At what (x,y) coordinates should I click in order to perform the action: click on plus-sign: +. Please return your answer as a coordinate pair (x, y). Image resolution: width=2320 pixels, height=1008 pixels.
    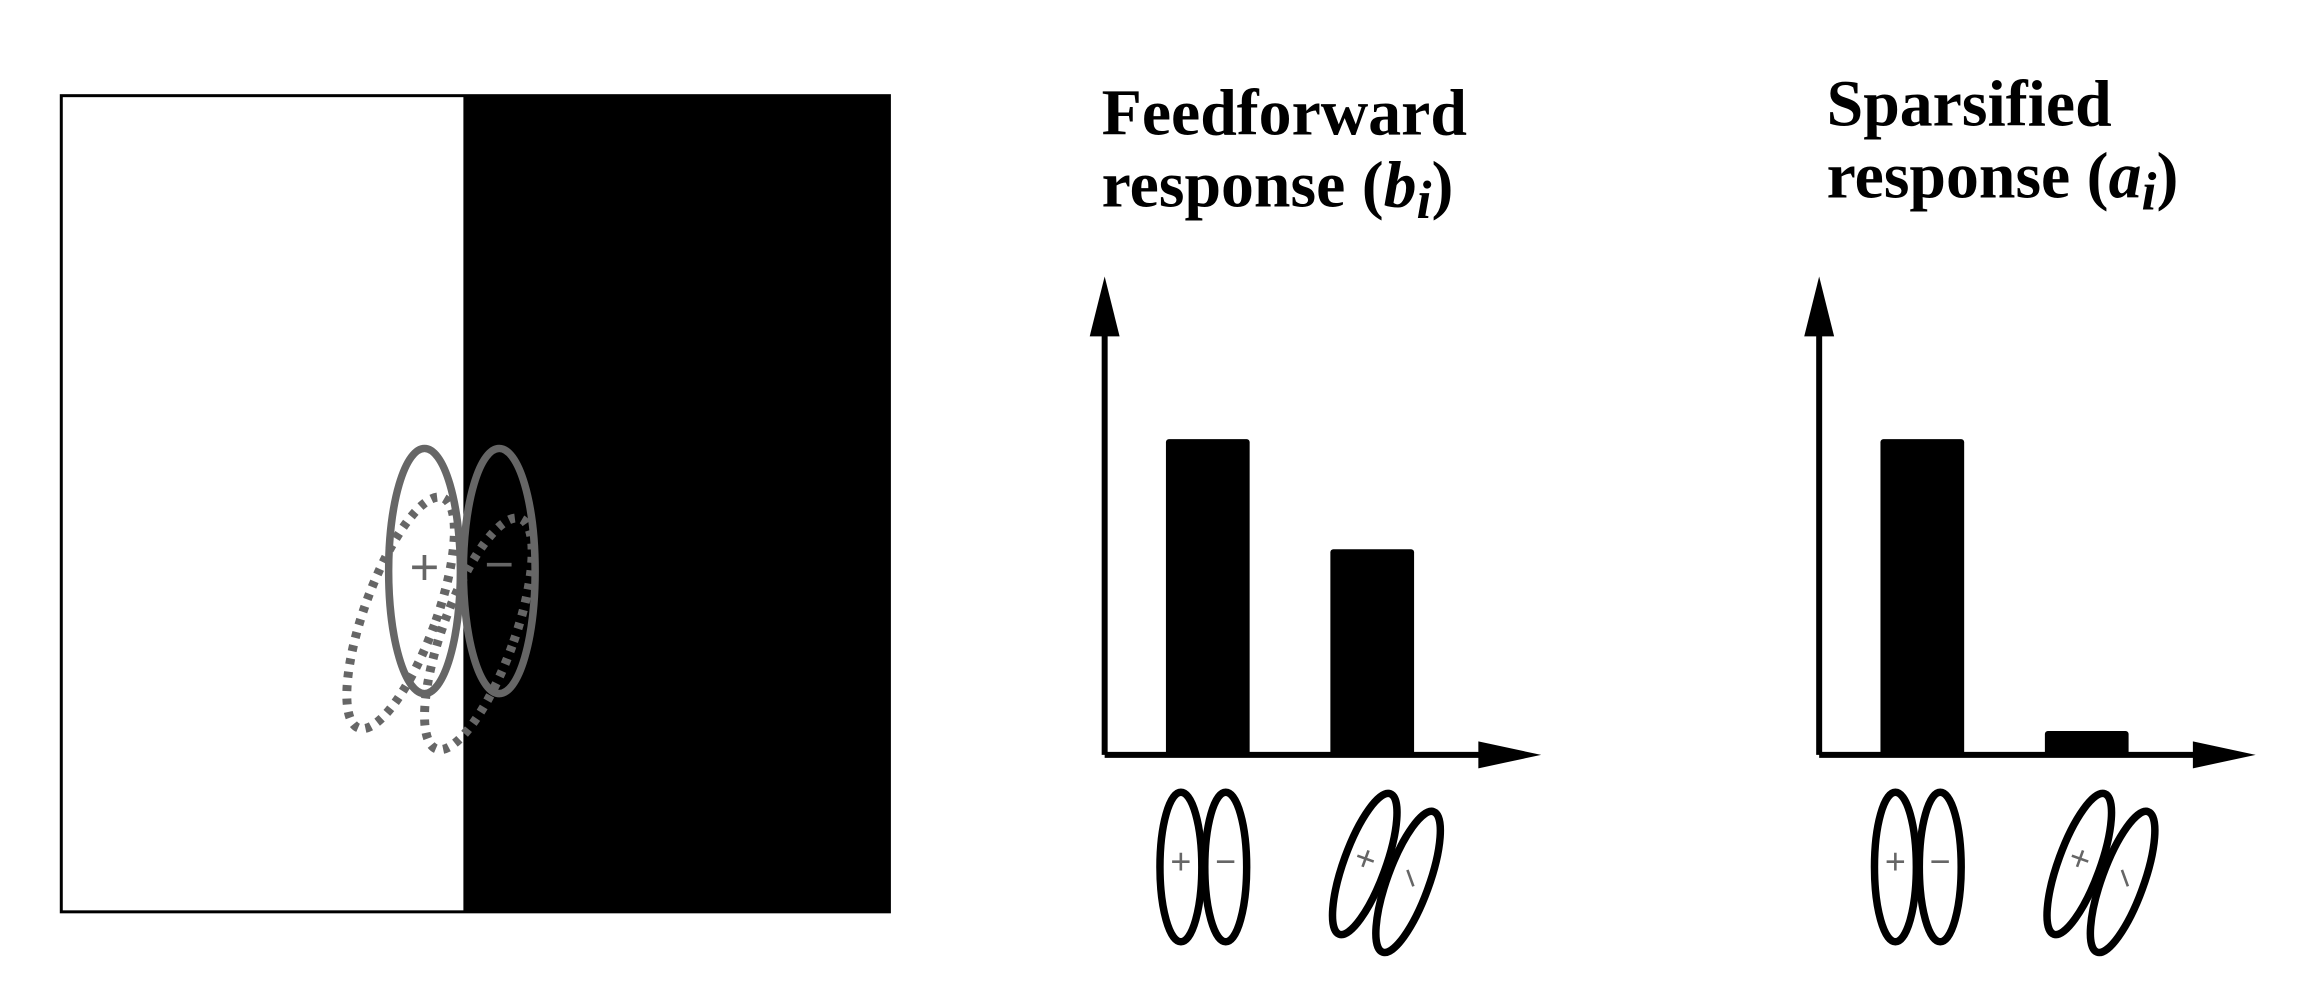
    Looking at the image, I should click on (425, 566).